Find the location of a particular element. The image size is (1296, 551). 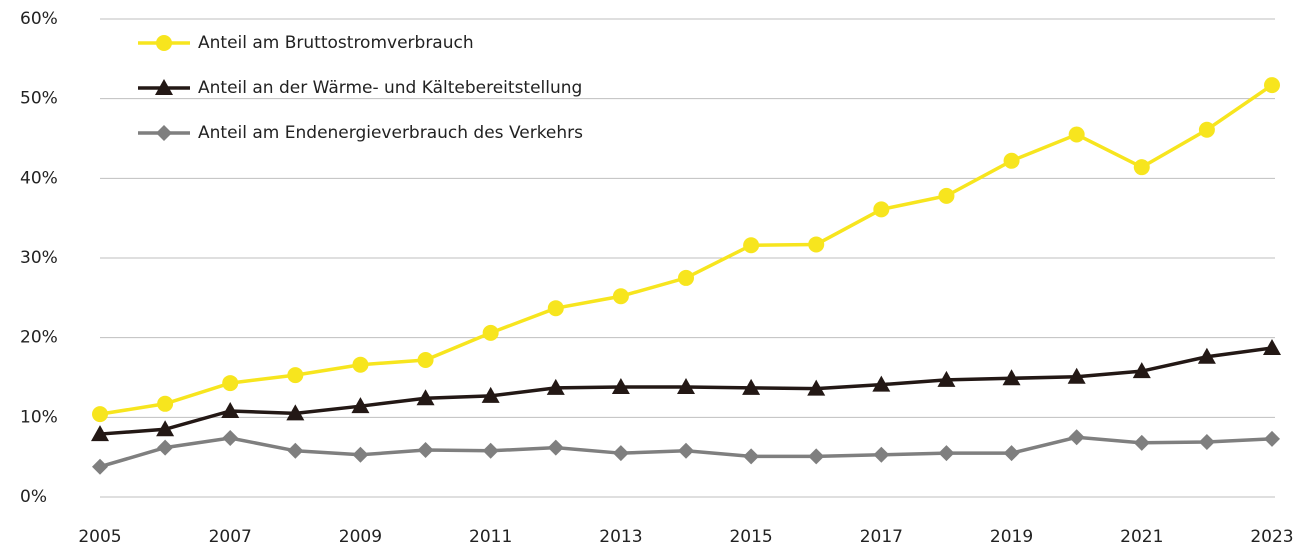

x-tick-label: 2017 is located at coordinates (881, 537).